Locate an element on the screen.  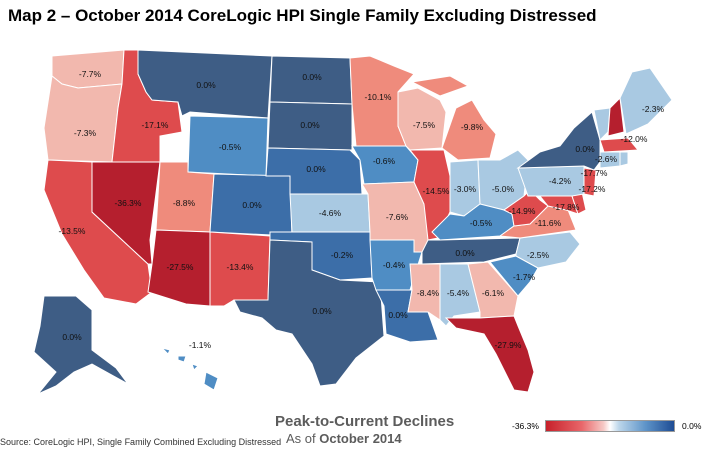
state-label-mo: -7.6% is located at coordinates (397, 217).